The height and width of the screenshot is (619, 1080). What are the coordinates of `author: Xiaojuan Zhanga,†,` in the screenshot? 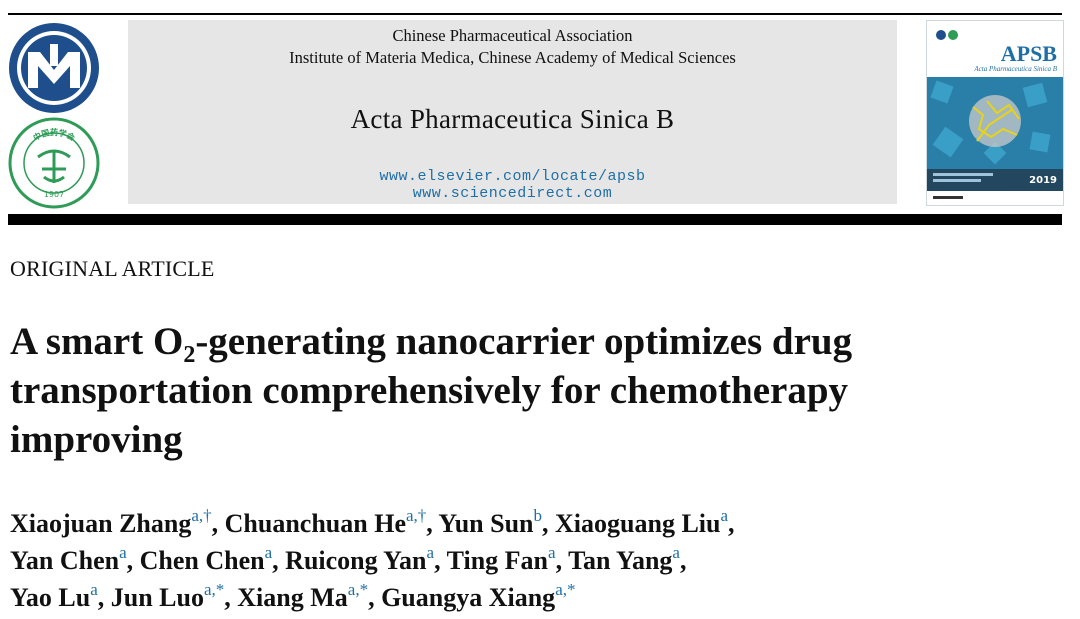 It's located at (117, 522).